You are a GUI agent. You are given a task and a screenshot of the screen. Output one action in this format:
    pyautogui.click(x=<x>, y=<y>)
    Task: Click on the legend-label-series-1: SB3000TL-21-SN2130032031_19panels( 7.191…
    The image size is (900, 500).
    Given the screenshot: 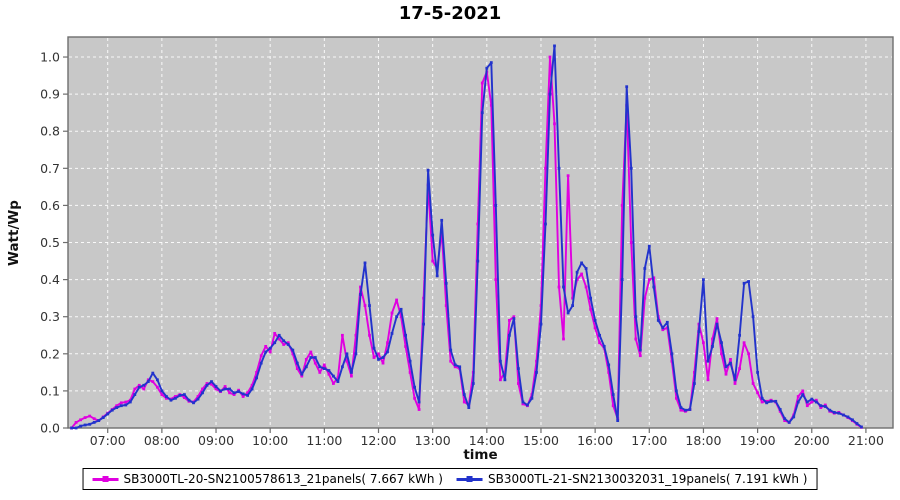 What is the action you would take?
    pyautogui.click(x=648, y=479)
    